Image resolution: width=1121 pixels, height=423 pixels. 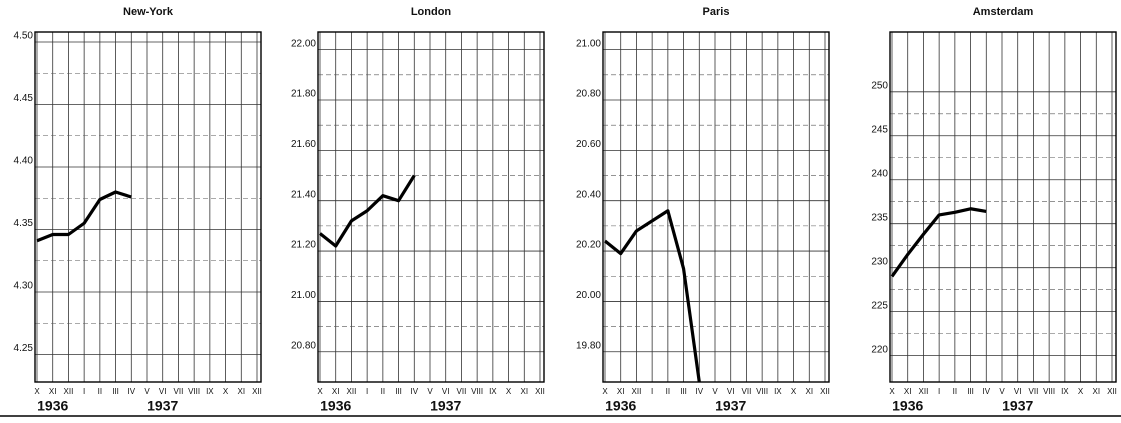 What do you see at coordinates (588, 345) in the screenshot?
I see `y-tick-label: 19.80` at bounding box center [588, 345].